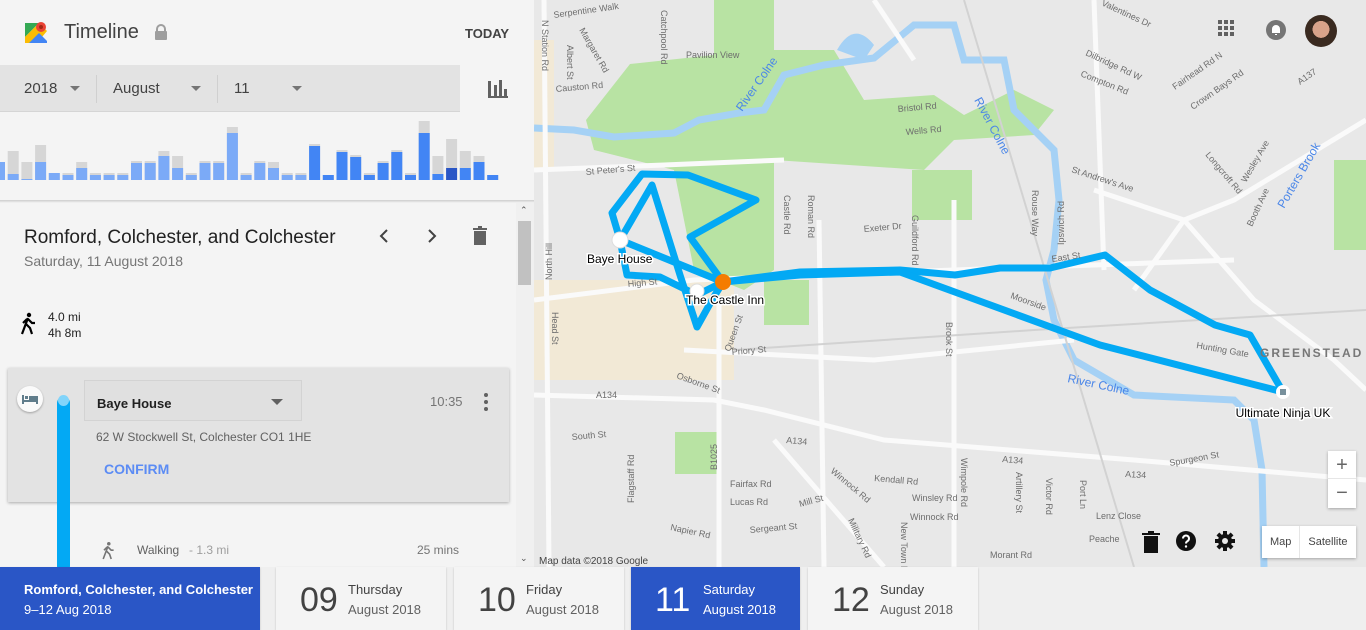 This screenshot has width=1366, height=630. What do you see at coordinates (193, 400) in the screenshot?
I see `place-name-dropdown: Baye House` at bounding box center [193, 400].